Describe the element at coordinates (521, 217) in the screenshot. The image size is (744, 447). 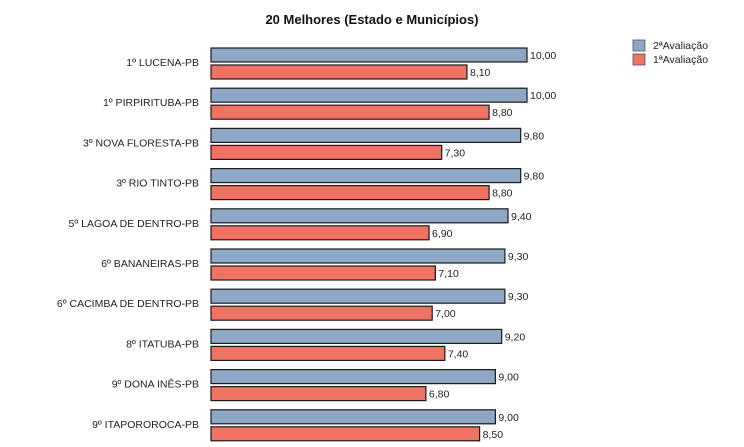
I see `data-label: 9,40` at that location.